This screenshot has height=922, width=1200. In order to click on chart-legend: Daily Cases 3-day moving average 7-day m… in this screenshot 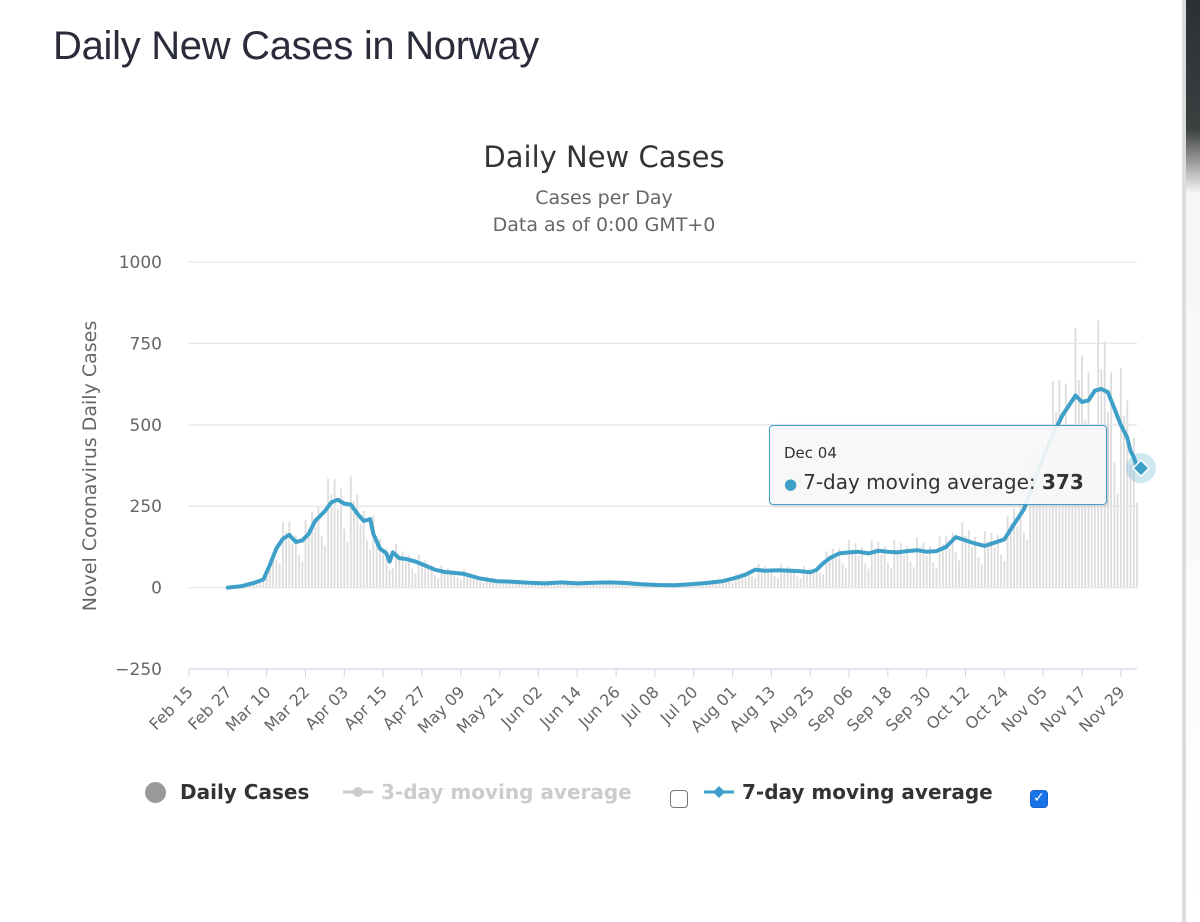, I will do `click(600, 800)`.